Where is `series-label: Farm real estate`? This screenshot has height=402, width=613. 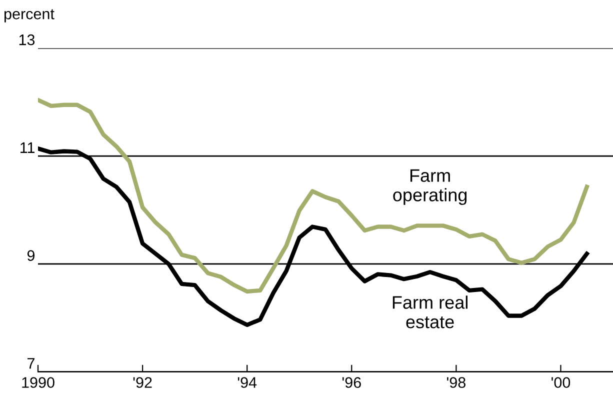 series-label: Farm real estate is located at coordinates (430, 312).